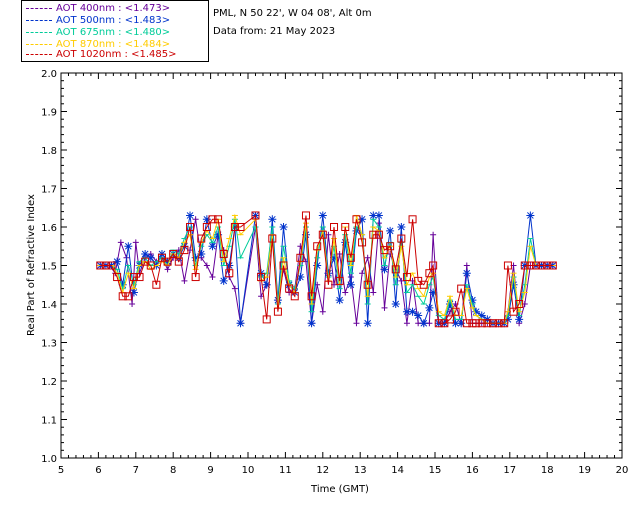 The image size is (640, 512). I want to click on y-tick-label: 1.9, so click(49, 113).